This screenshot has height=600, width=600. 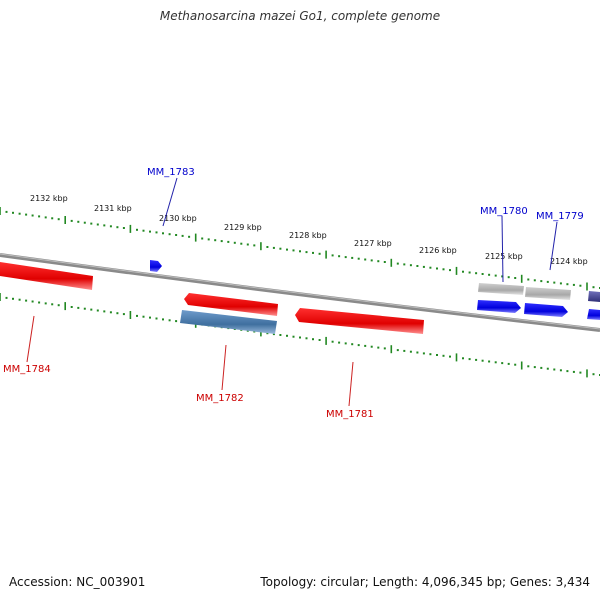 I want to click on ruler-label: 2132 kbp, so click(x=49, y=198).